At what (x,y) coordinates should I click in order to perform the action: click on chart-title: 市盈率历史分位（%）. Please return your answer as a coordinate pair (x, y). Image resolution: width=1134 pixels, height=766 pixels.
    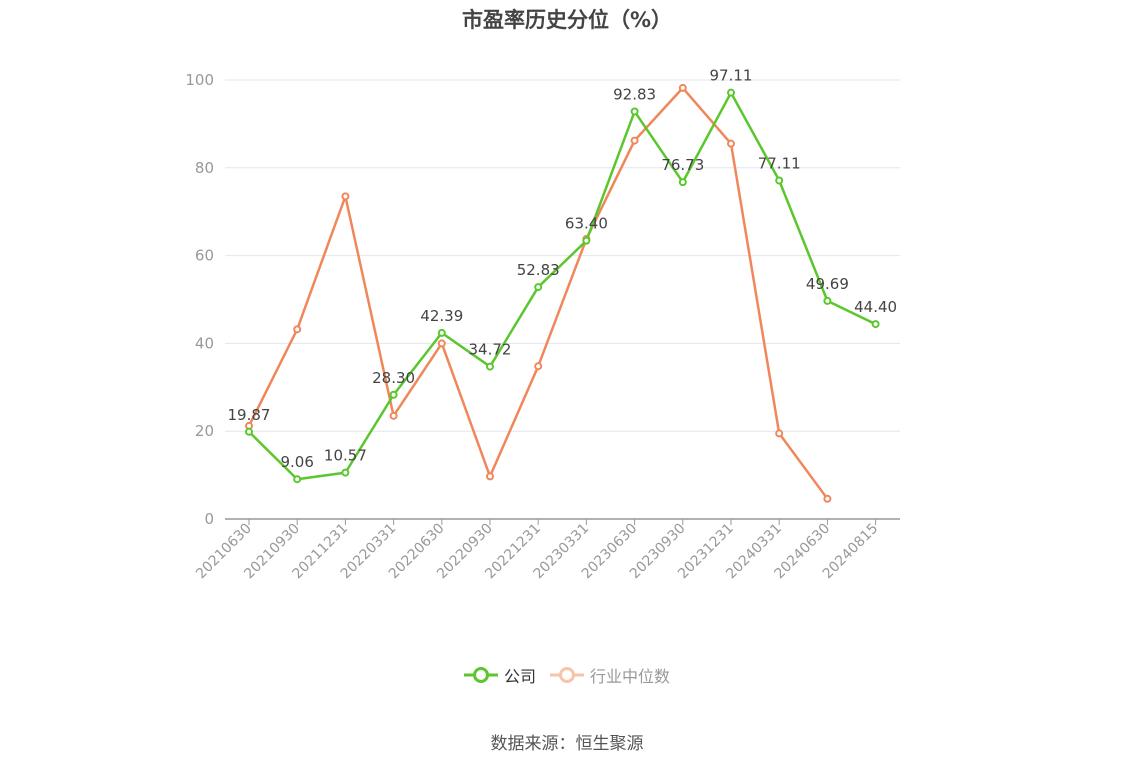
    Looking at the image, I should click on (567, 20).